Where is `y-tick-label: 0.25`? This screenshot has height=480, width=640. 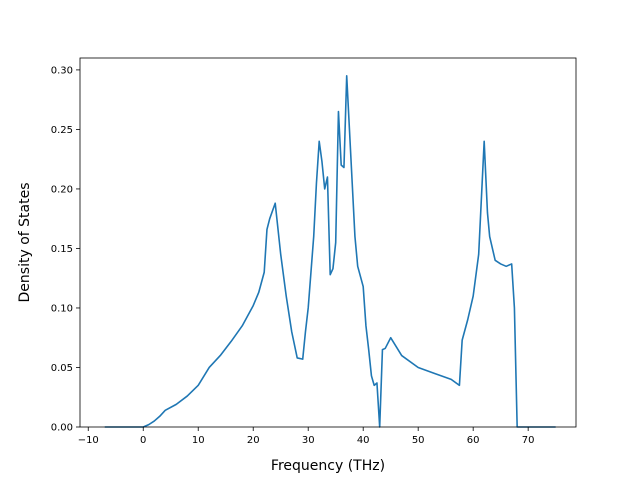
y-tick-label: 0.25 is located at coordinates (62, 130).